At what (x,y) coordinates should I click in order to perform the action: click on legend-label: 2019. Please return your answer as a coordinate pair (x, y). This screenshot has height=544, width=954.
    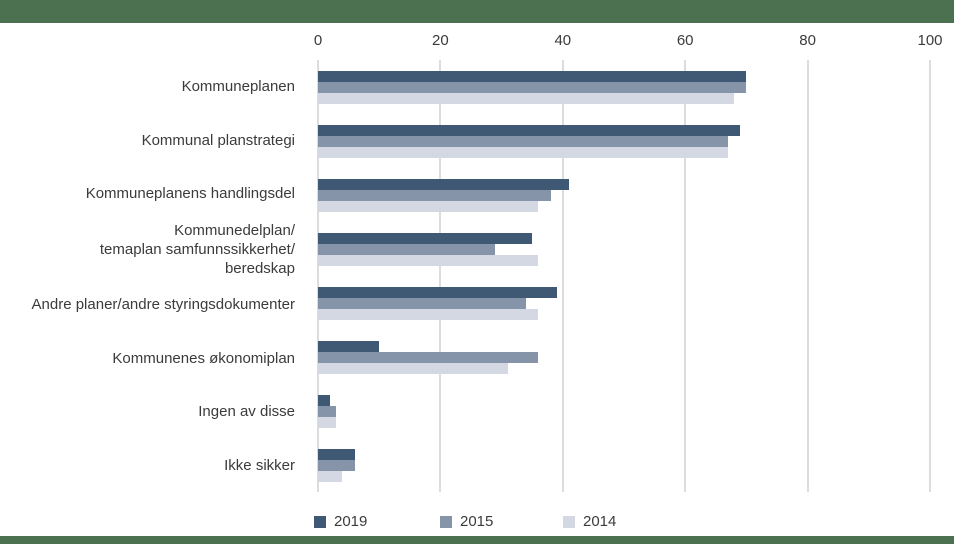
    Looking at the image, I should click on (351, 521).